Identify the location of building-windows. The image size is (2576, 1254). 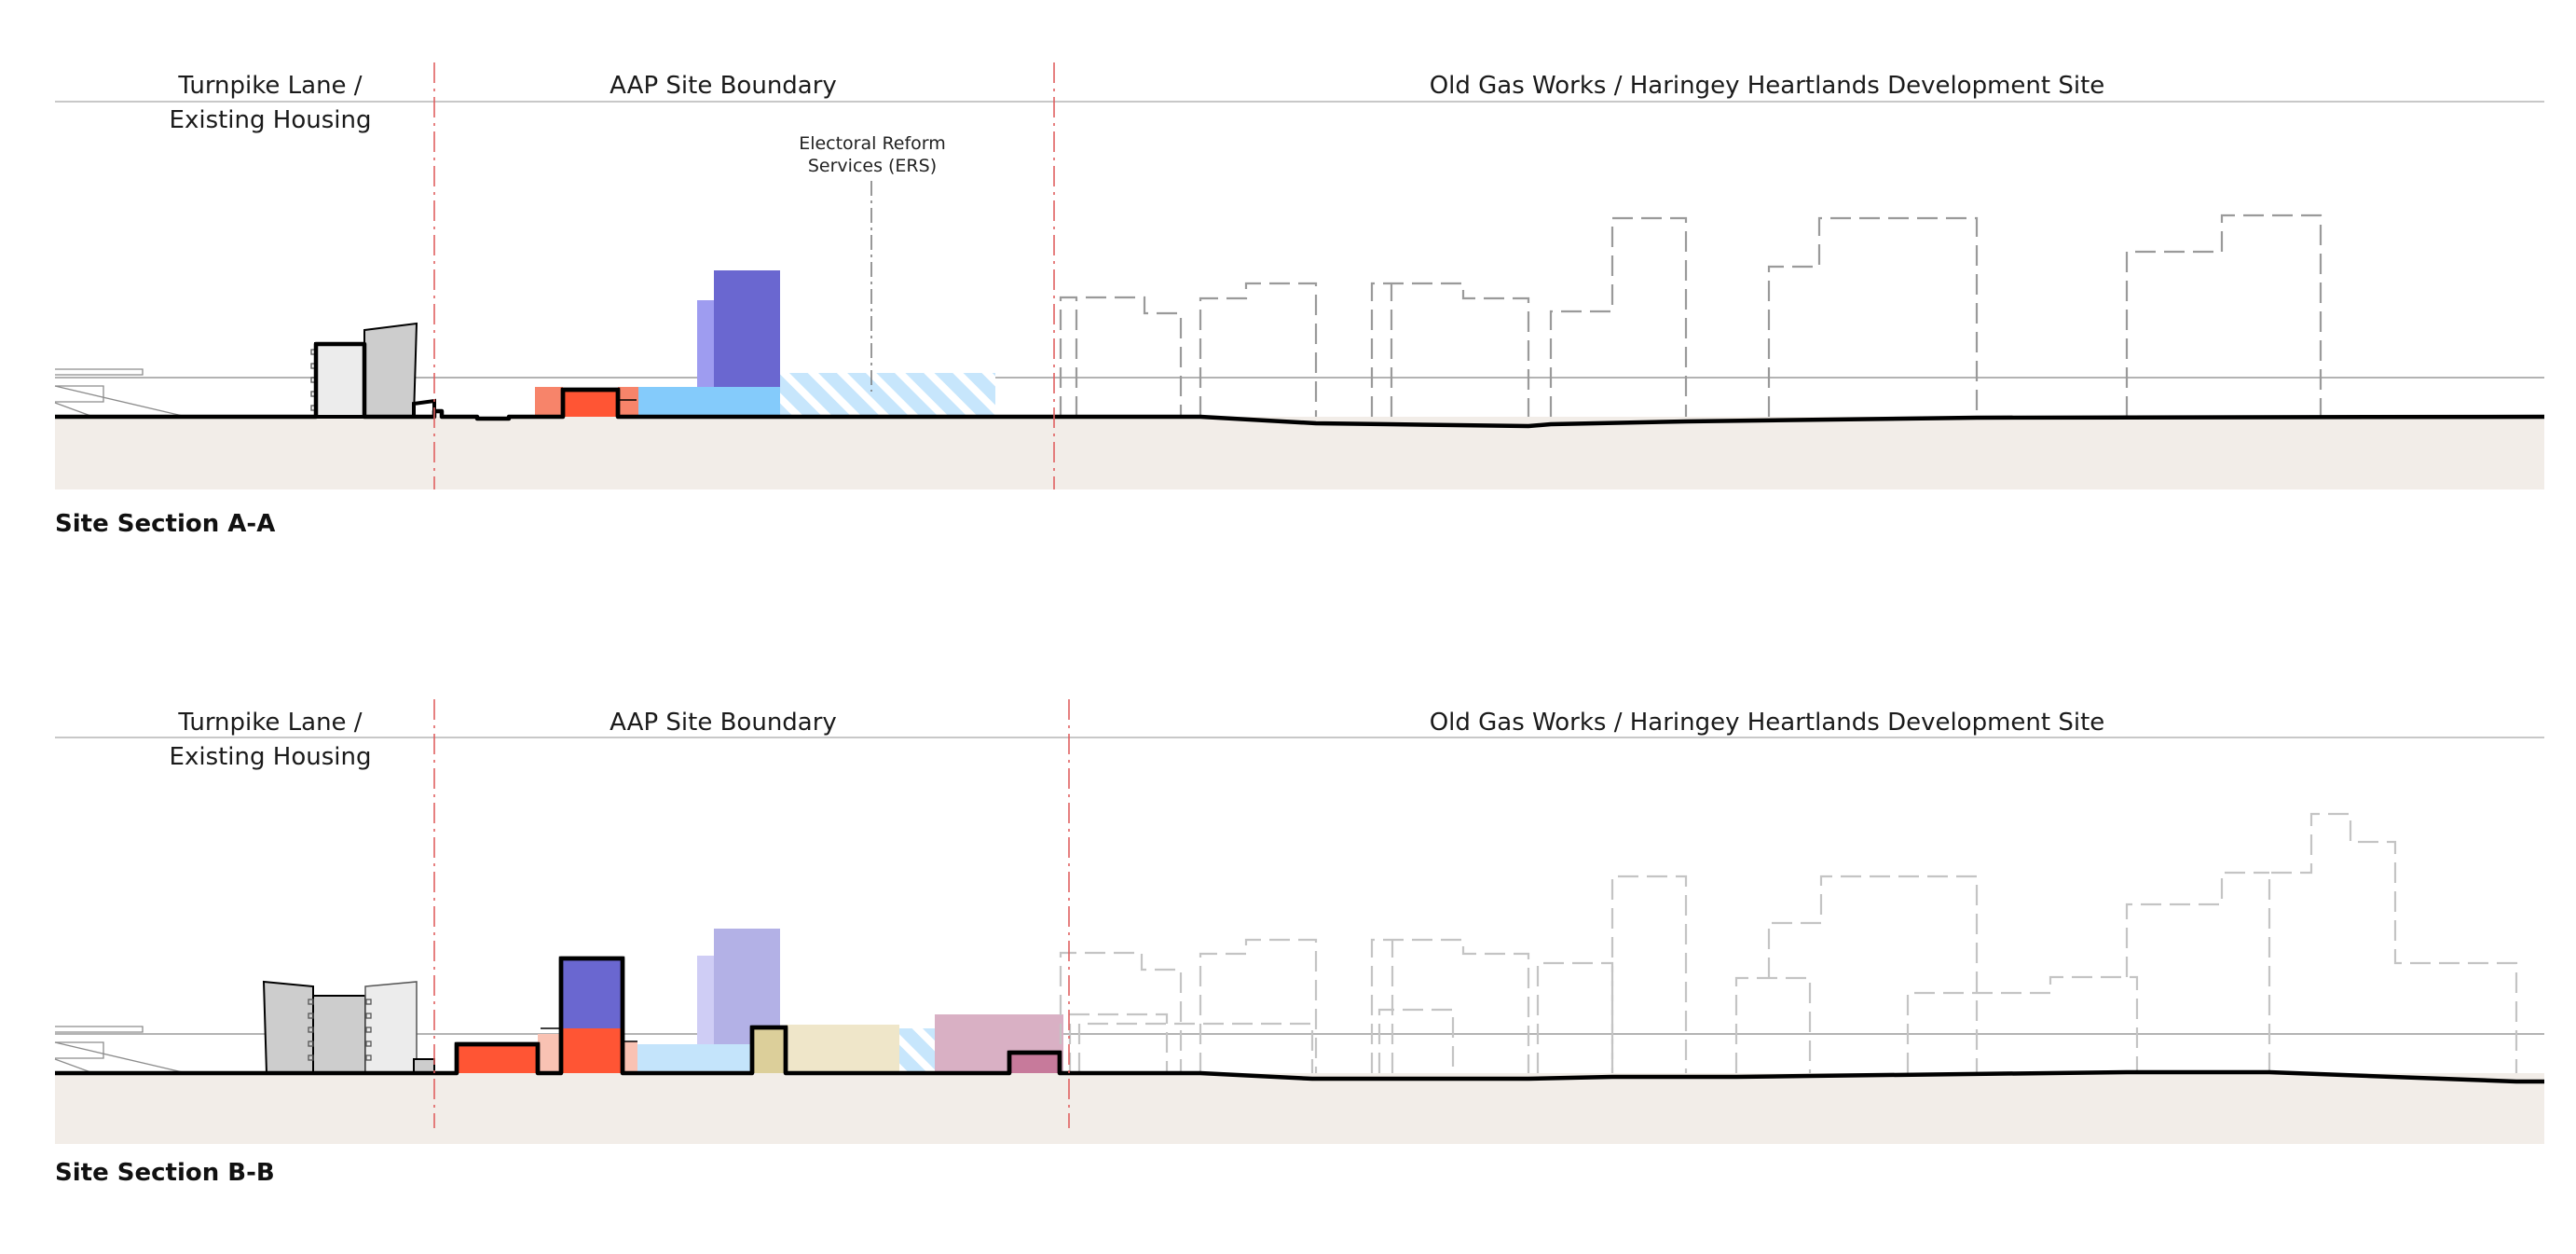
(340, 1030).